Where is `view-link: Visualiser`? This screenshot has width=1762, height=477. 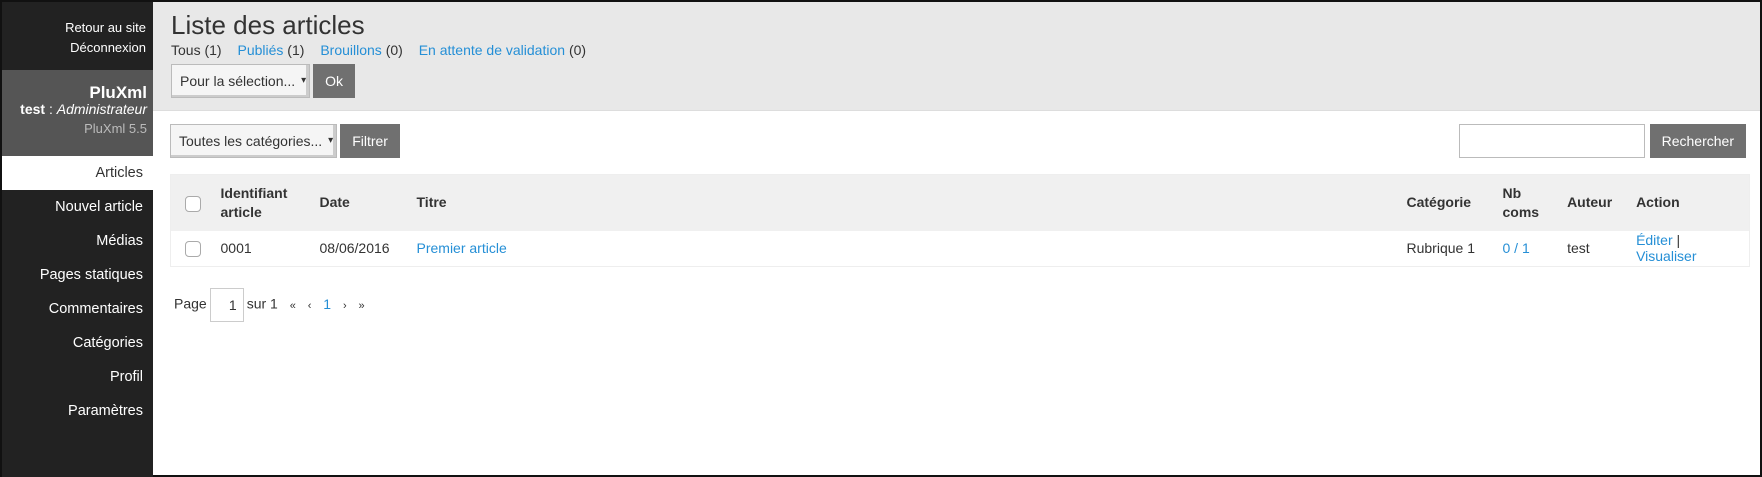
view-link: Visualiser is located at coordinates (1666, 256).